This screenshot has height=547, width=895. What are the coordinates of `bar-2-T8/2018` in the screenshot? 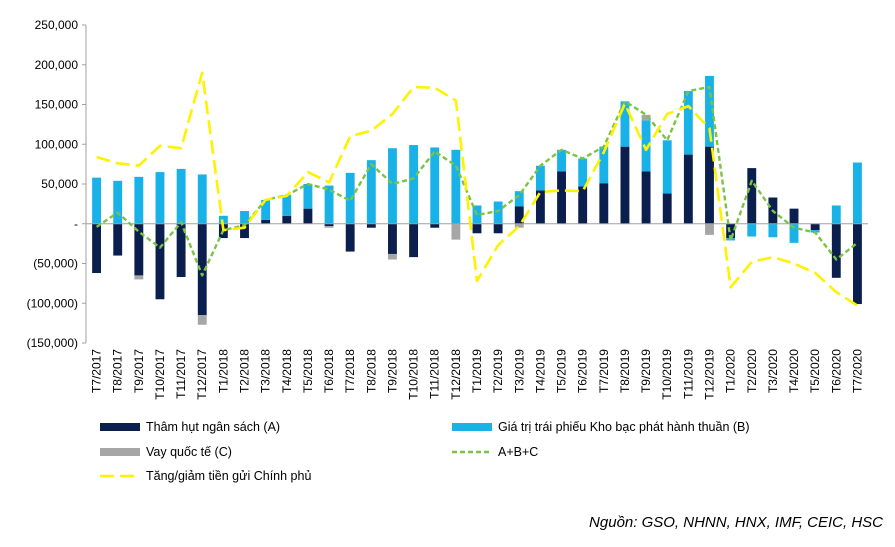 It's located at (371, 192).